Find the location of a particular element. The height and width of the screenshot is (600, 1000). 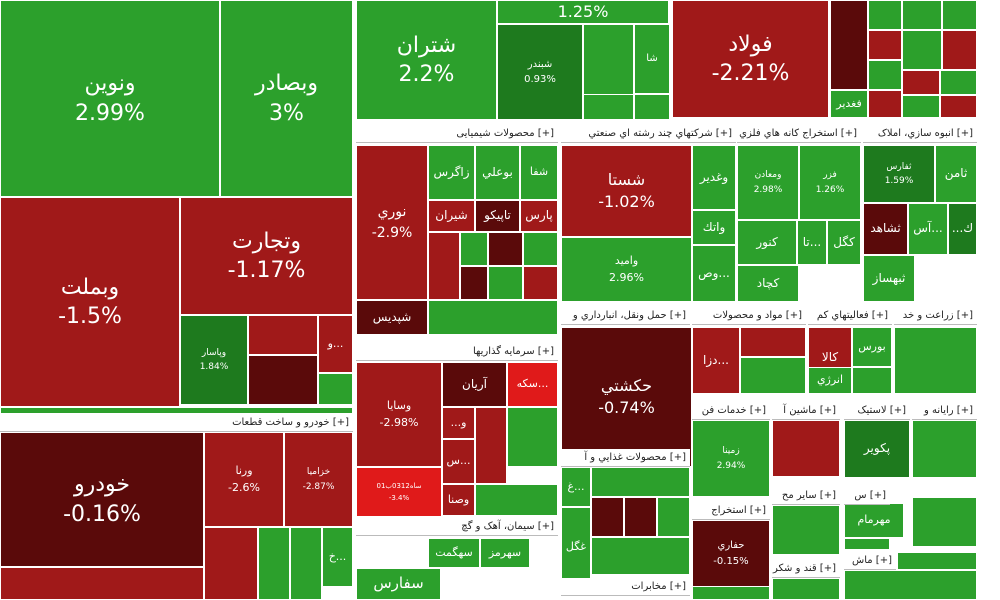

stock-tile: ...ك is located at coordinates (962, 229).